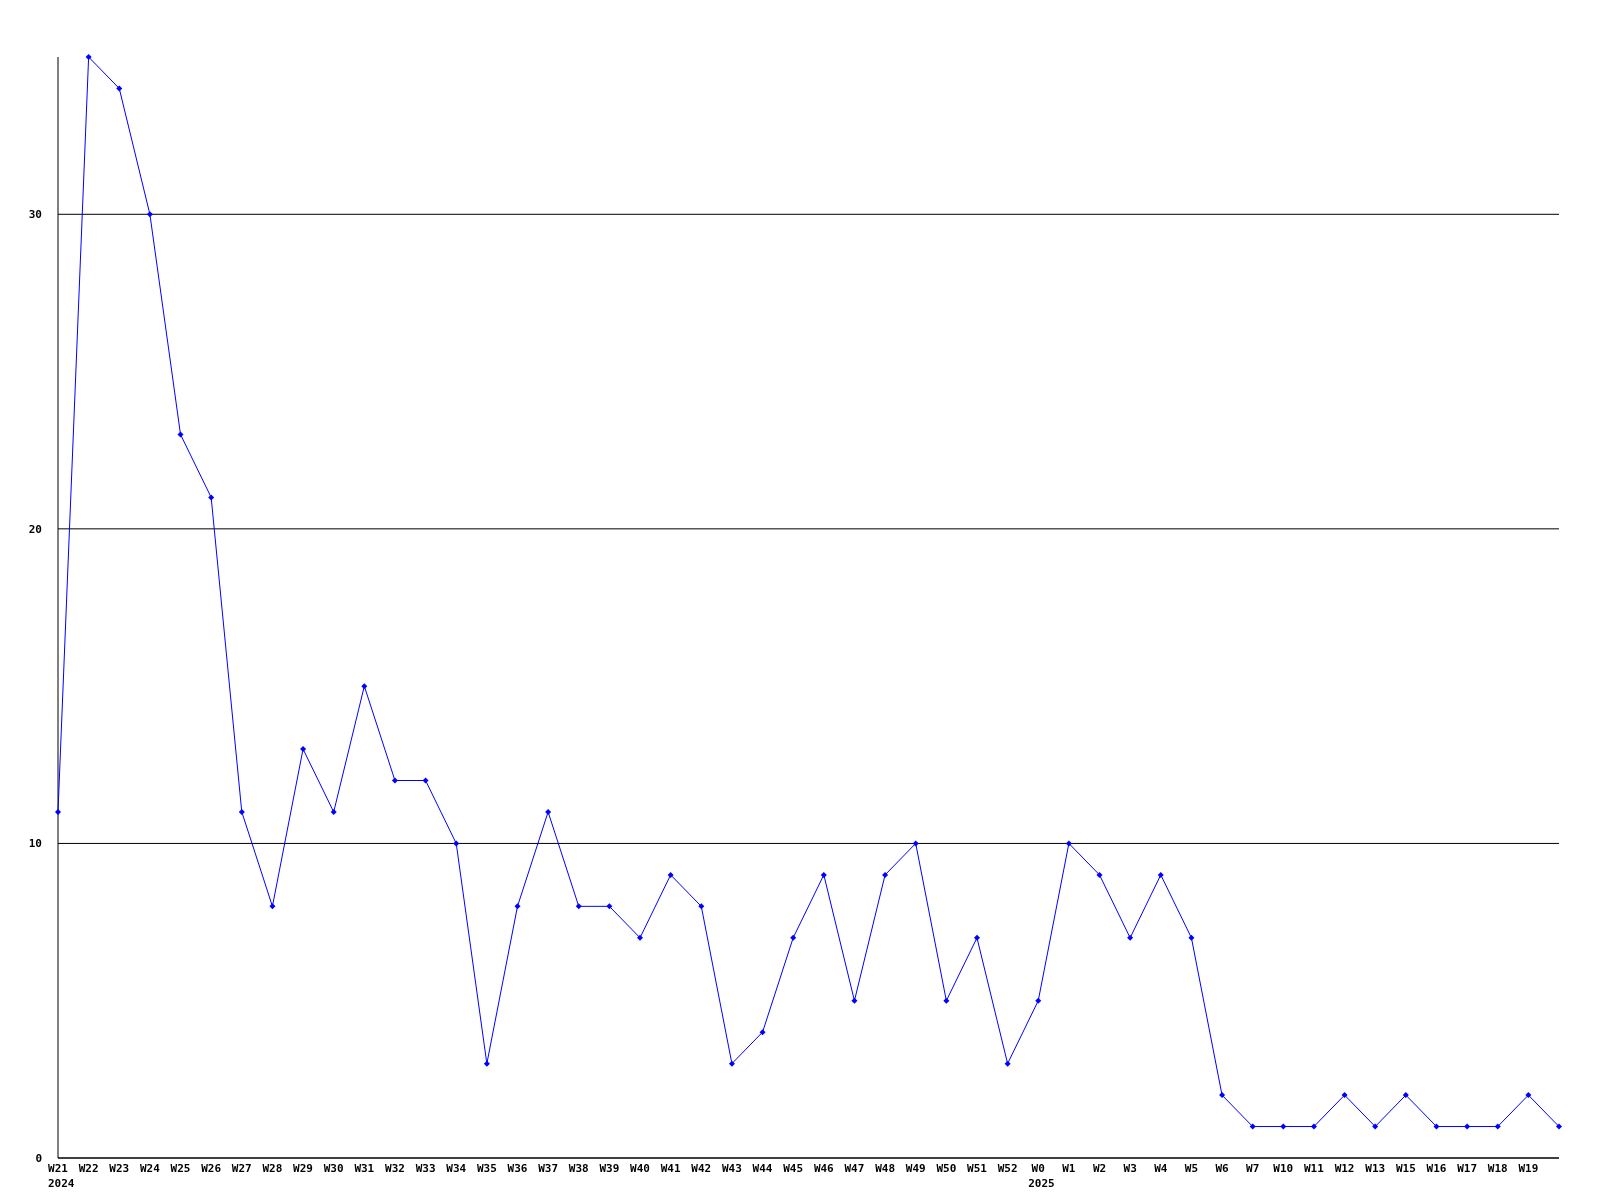  What do you see at coordinates (88, 1168) in the screenshot?
I see `x-tick-label: W22` at bounding box center [88, 1168].